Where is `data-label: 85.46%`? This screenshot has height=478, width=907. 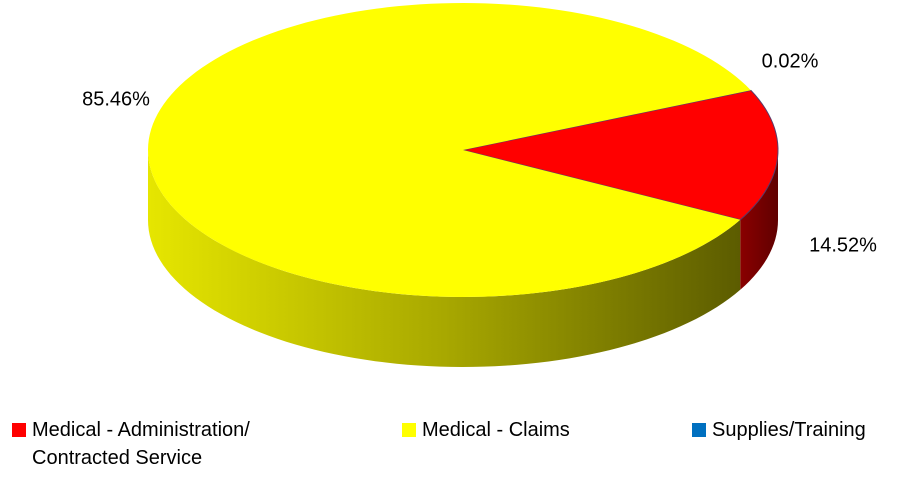
data-label: 85.46% is located at coordinates (116, 99).